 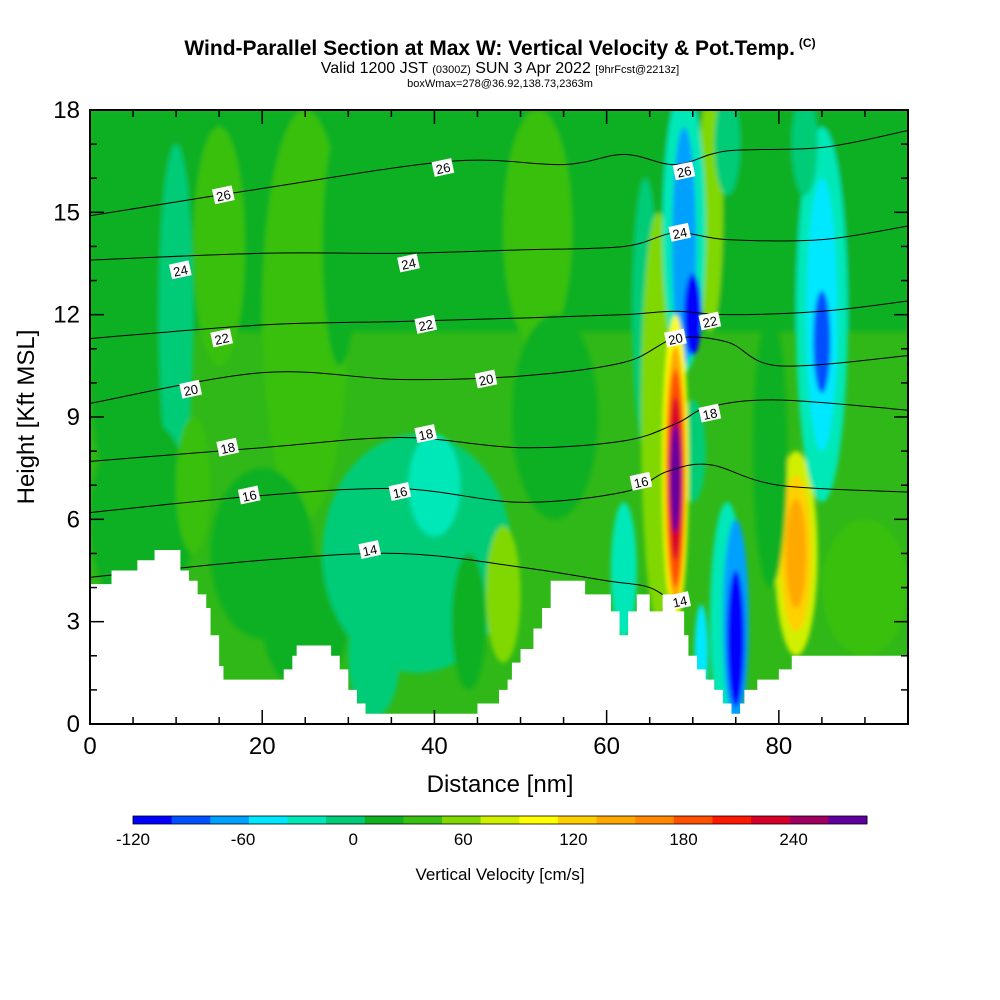 I want to click on y-tick-label: 3, so click(x=73, y=622).